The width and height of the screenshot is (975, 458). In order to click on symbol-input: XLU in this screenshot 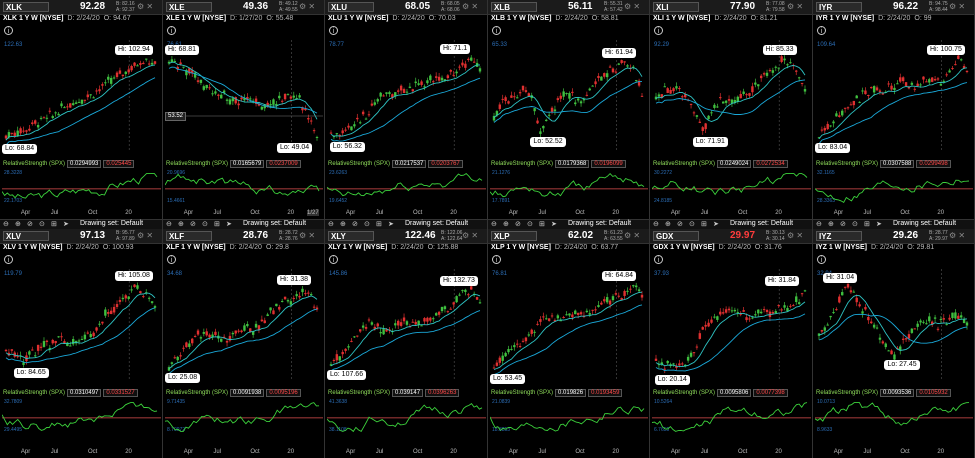, I will do `click(351, 7)`.